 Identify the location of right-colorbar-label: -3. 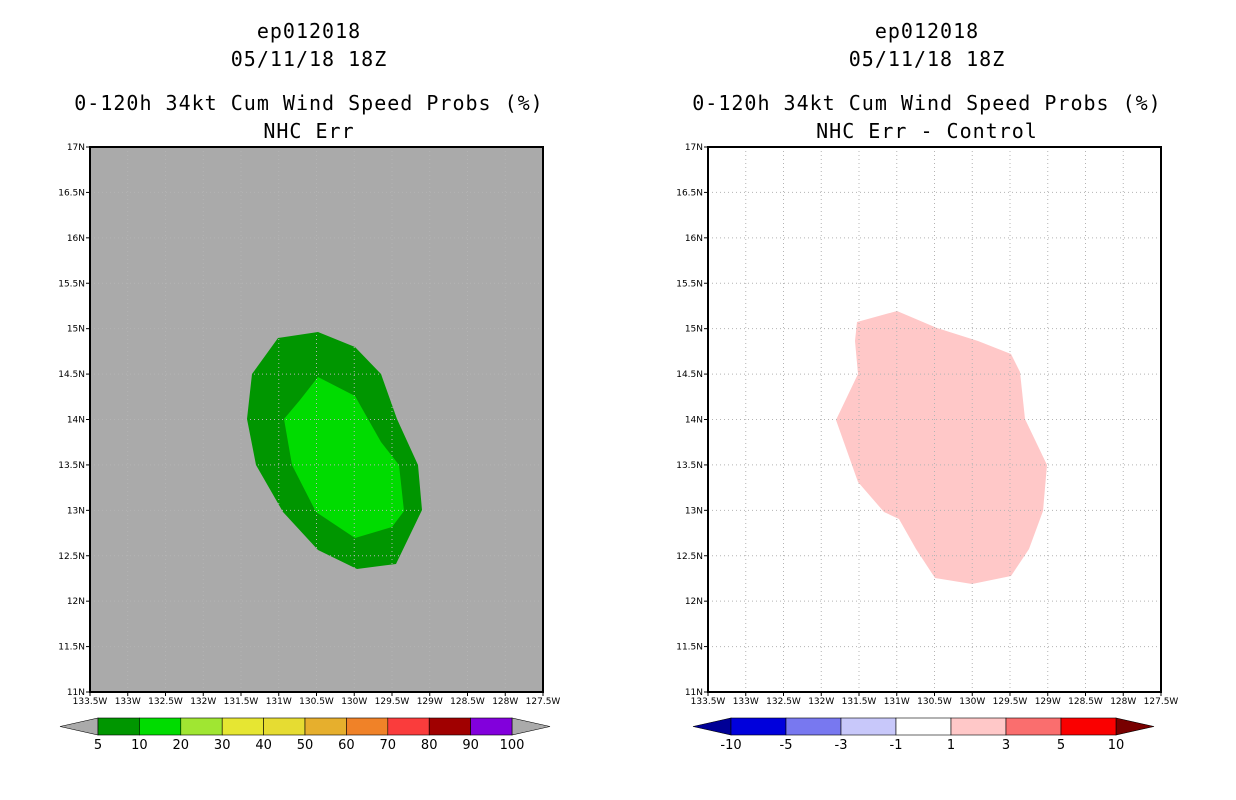
(841, 745).